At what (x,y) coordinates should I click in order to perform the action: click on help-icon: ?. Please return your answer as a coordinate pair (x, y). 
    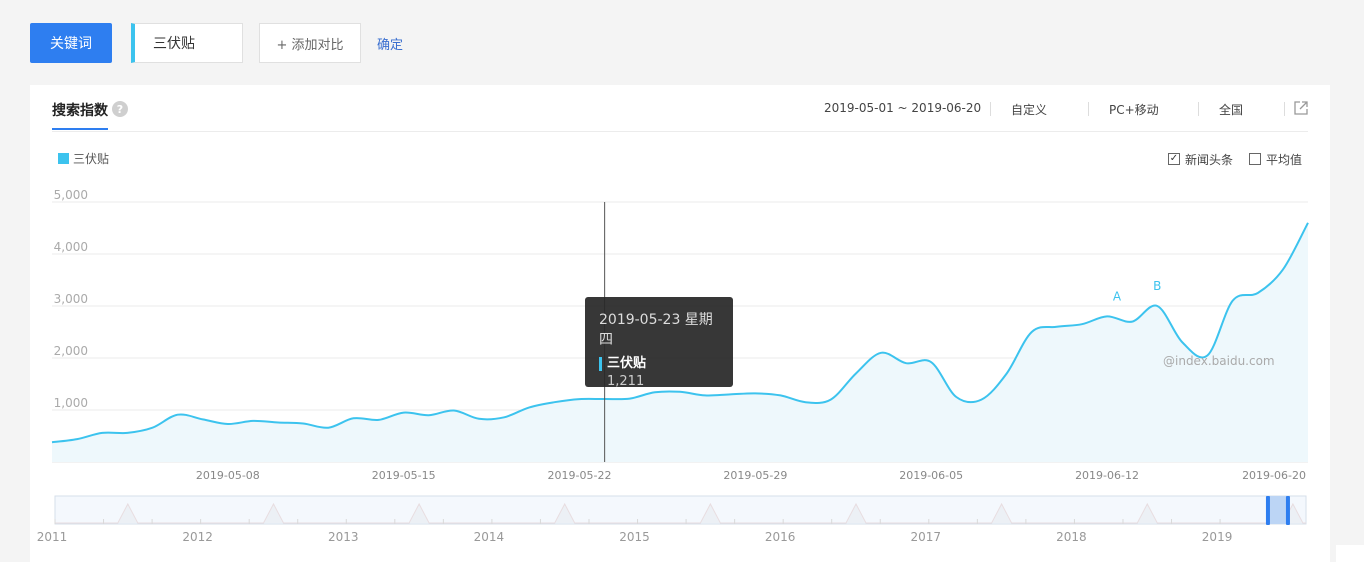
    Looking at the image, I should click on (120, 109).